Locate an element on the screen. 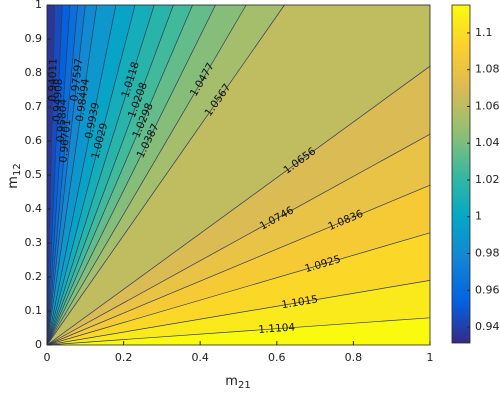 Image resolution: width=500 pixels, height=397 pixels. y-tick-label: 0.4 is located at coordinates (34, 208).